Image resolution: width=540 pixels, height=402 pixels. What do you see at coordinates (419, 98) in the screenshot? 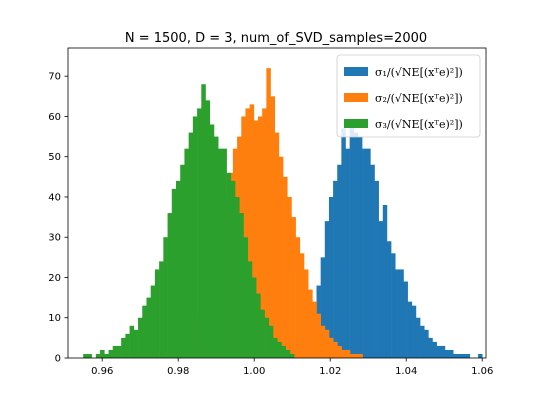
I see `legend-label: σ₂/(√NE[(xᵀe)²])` at bounding box center [419, 98].